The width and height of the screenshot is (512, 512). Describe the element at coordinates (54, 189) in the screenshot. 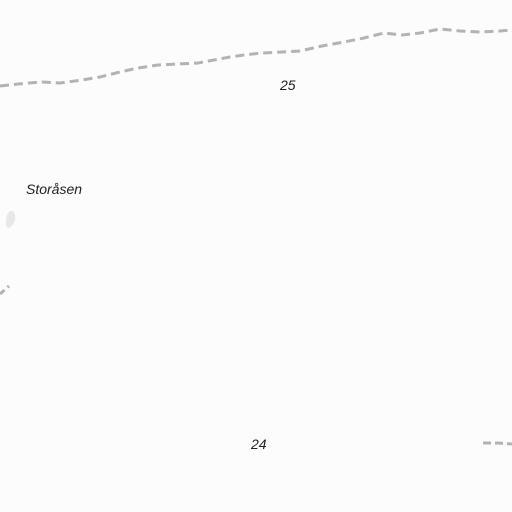

I see `place-name-label: Storåsen` at that location.